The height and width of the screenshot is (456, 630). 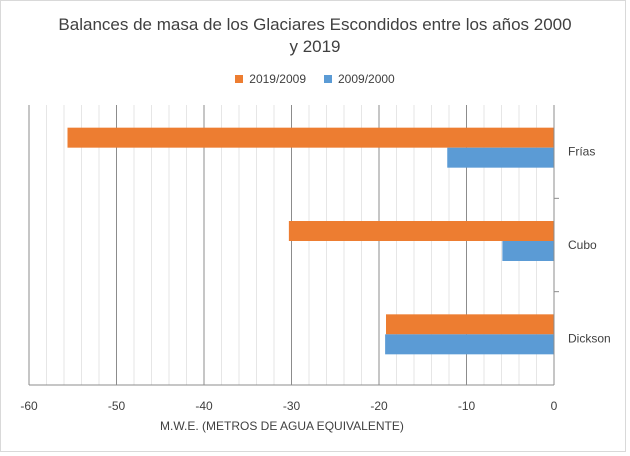 What do you see at coordinates (421, 231) in the screenshot?
I see `bar-2019-2009-cubo` at bounding box center [421, 231].